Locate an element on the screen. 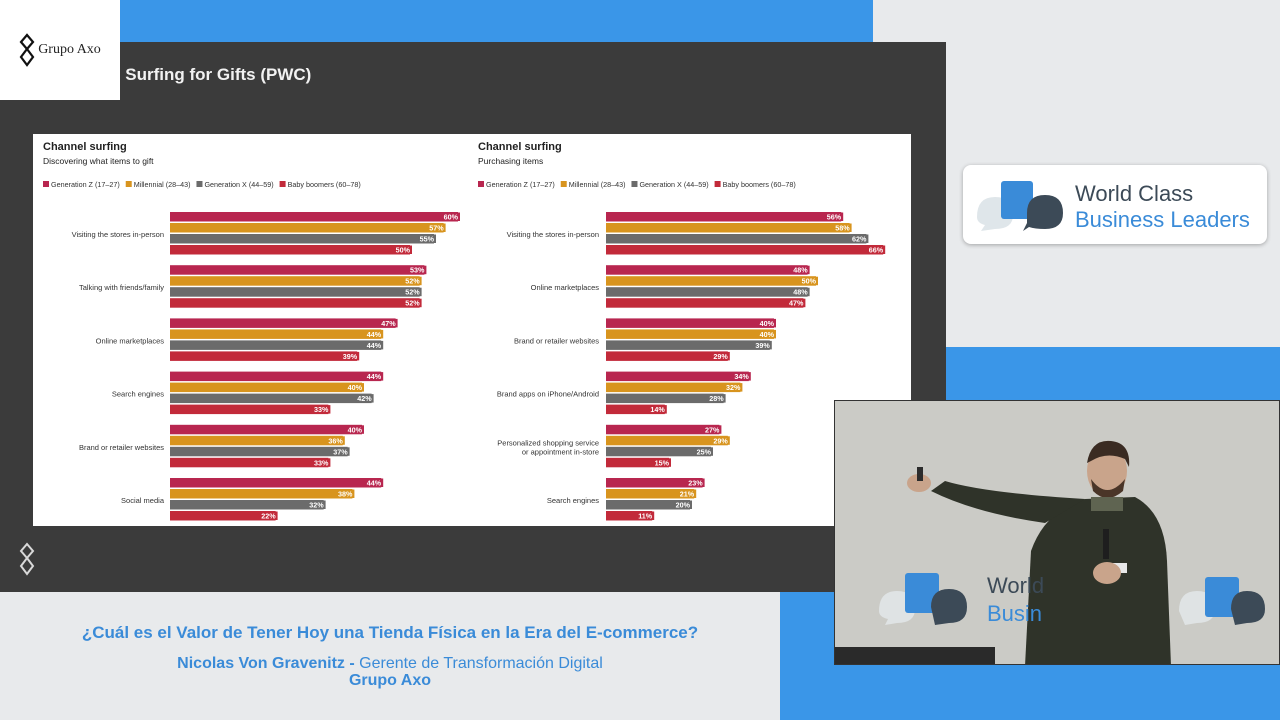  stage-banner-line2: Busin is located at coordinates (1015, 613).